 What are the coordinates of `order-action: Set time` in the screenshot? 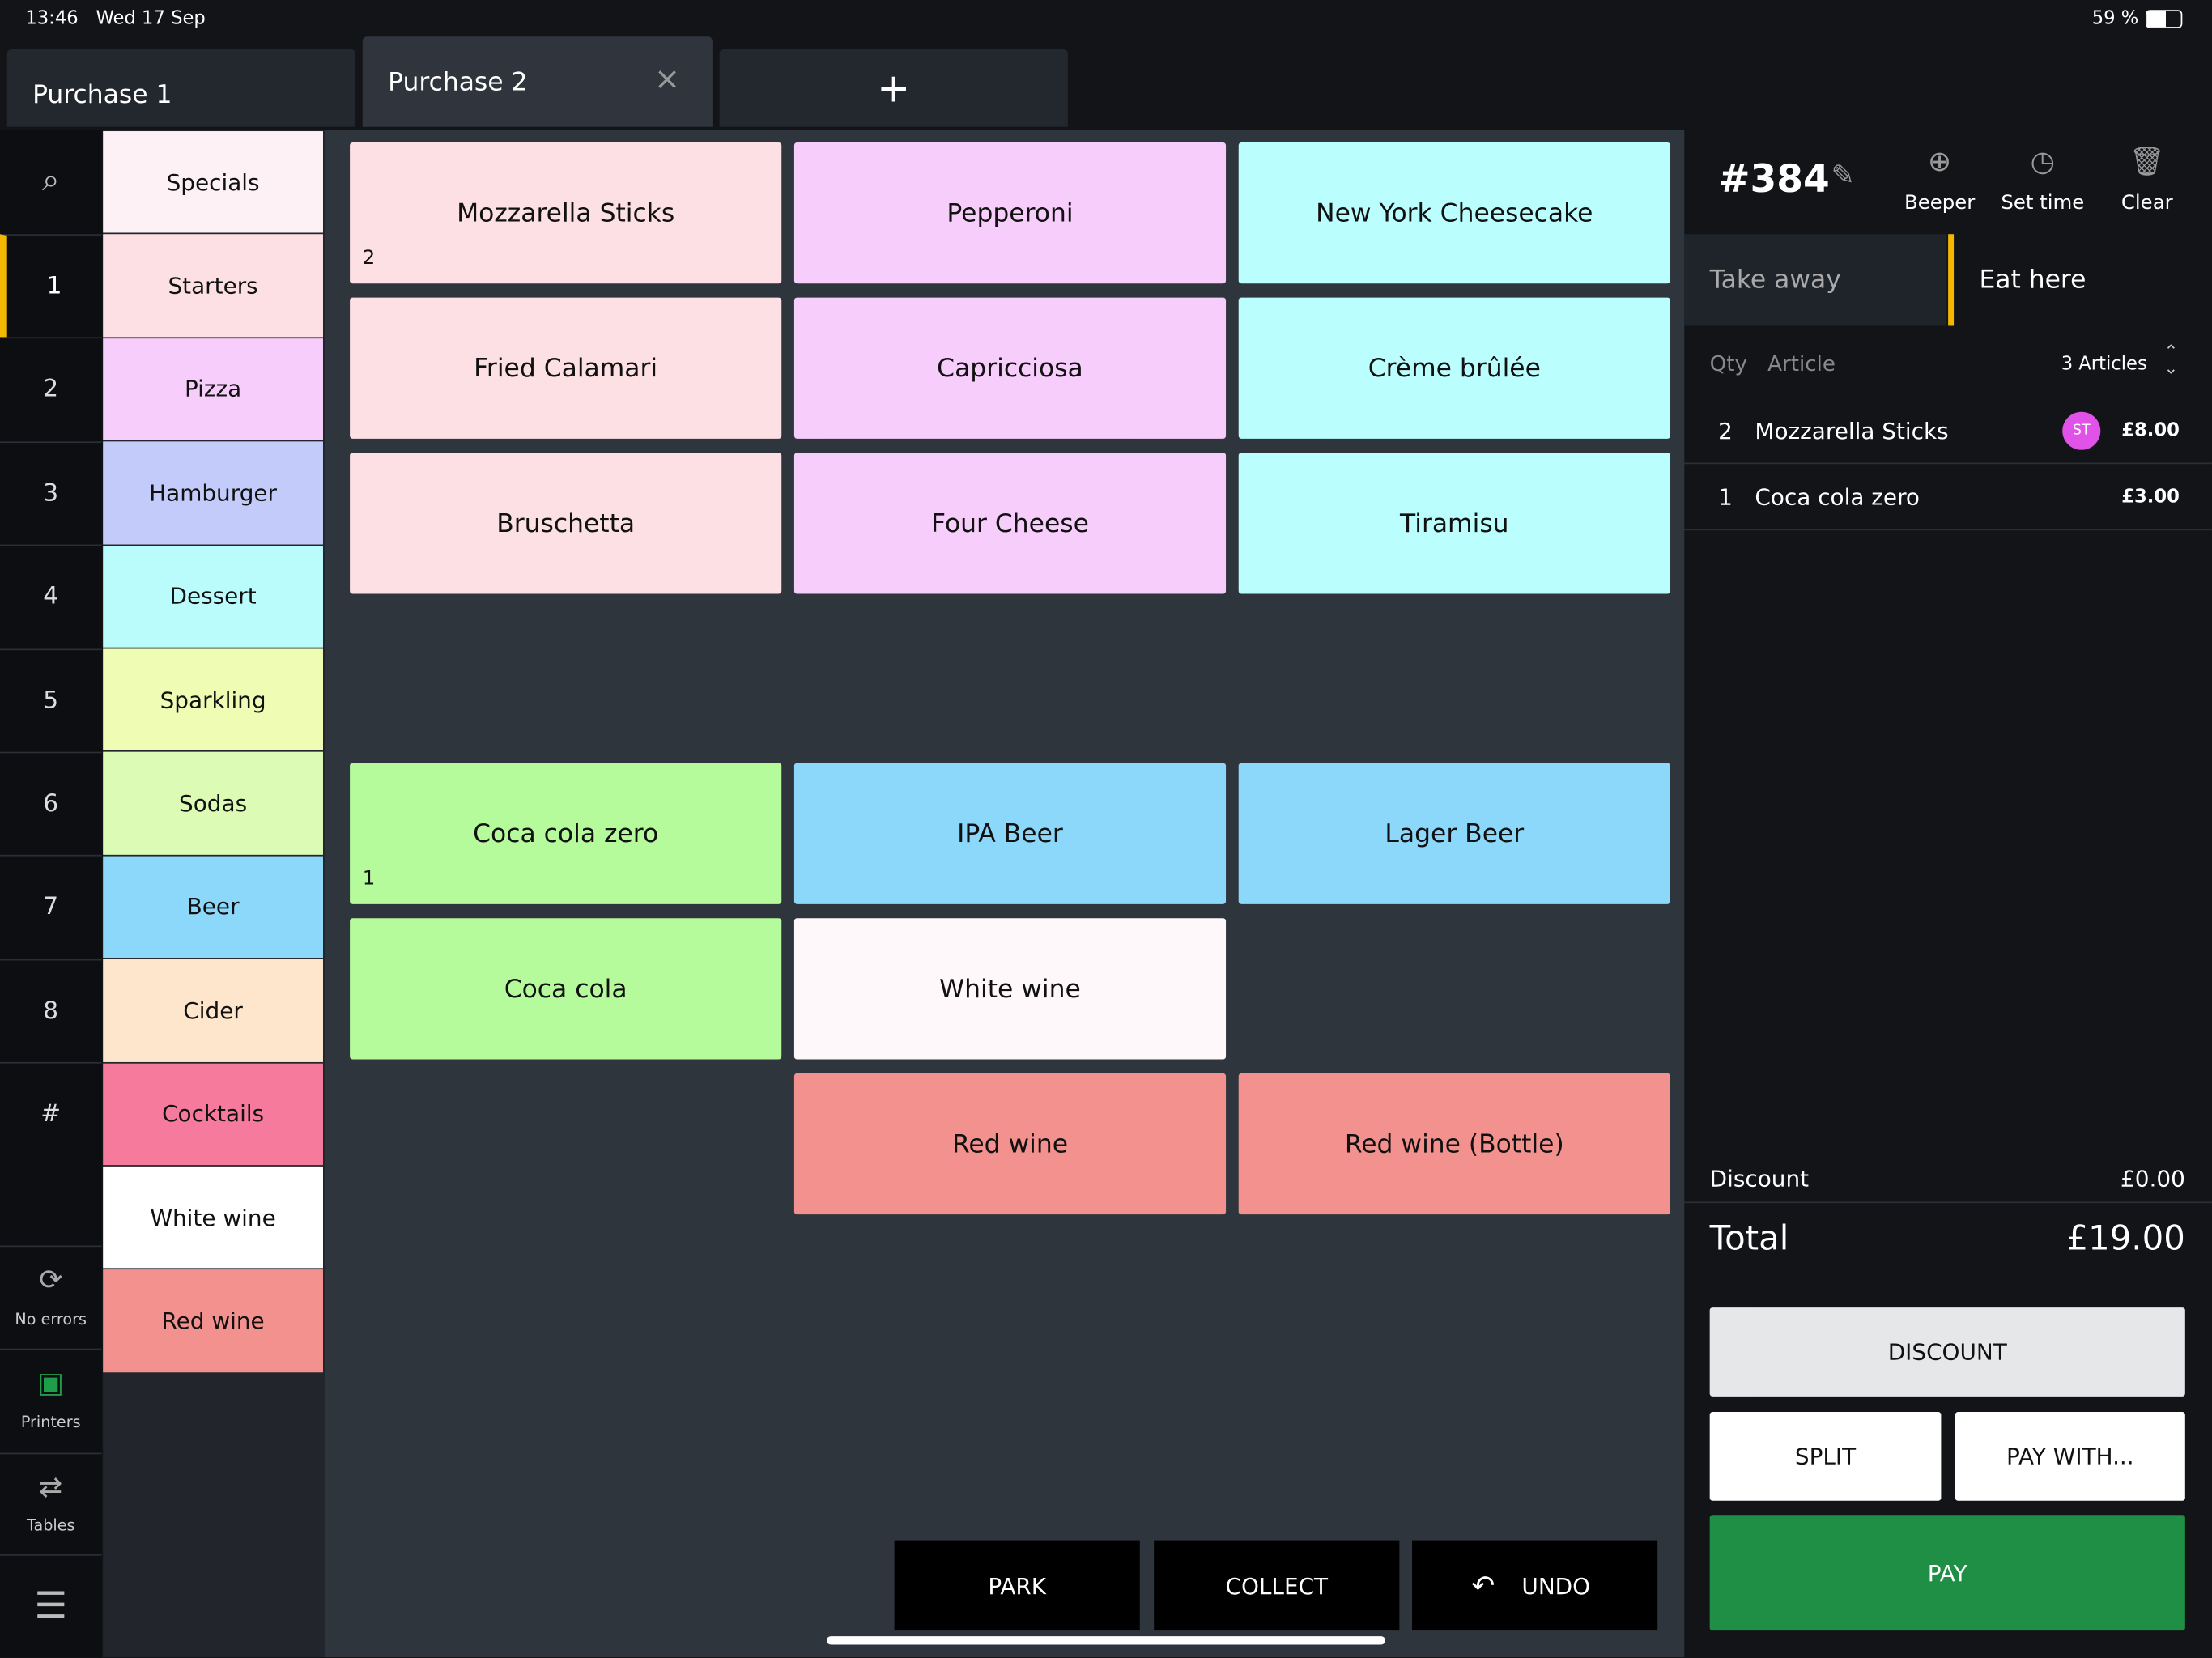 It's located at (2043, 203).